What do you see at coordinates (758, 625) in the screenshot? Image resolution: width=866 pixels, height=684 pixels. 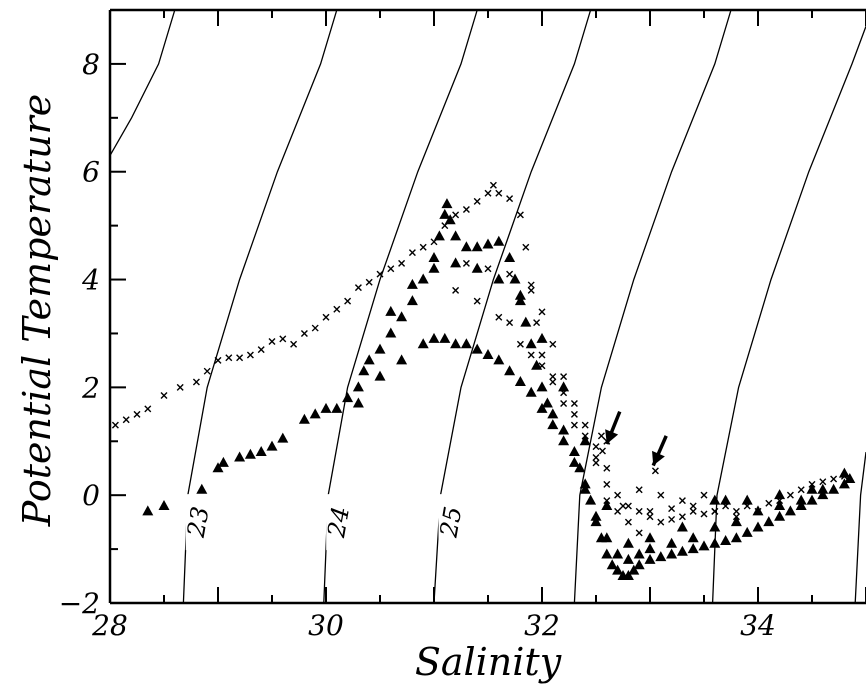 I see `x-tick-label: 34` at bounding box center [758, 625].